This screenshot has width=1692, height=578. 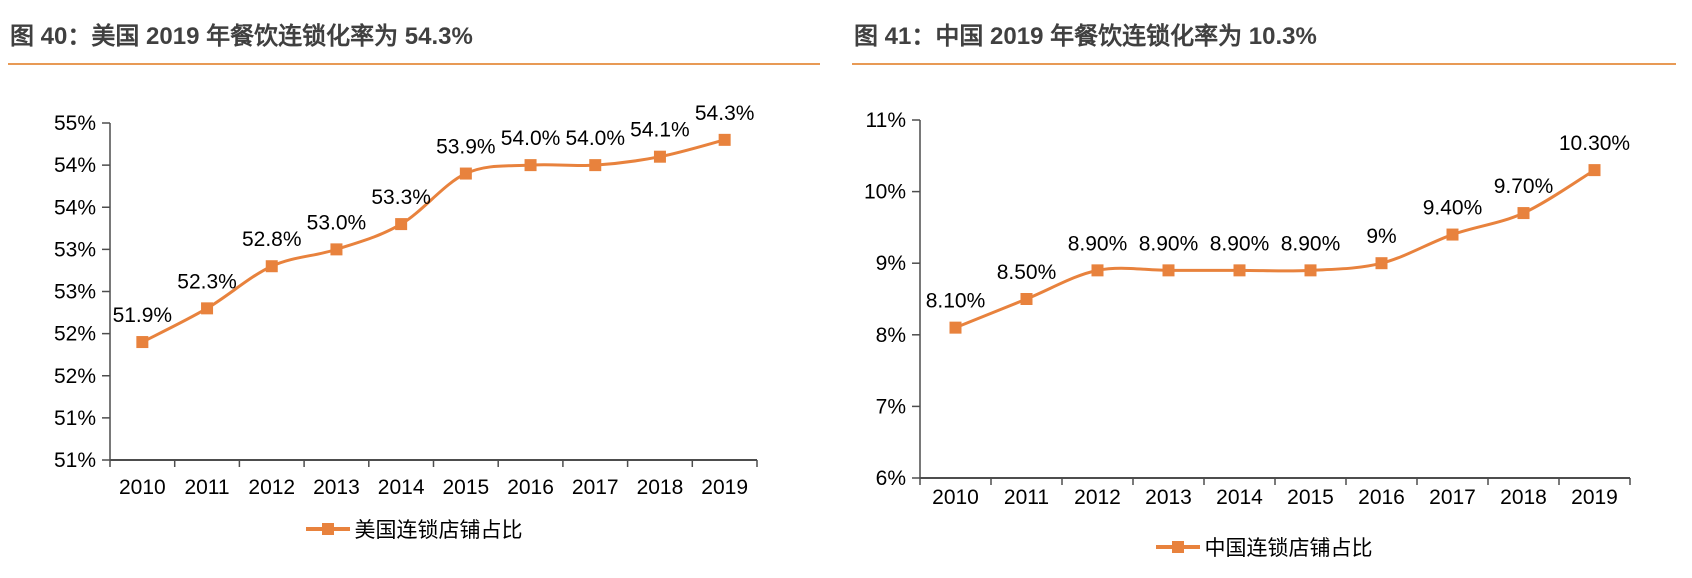 What do you see at coordinates (891, 478) in the screenshot?
I see `y-tick-label: 6%` at bounding box center [891, 478].